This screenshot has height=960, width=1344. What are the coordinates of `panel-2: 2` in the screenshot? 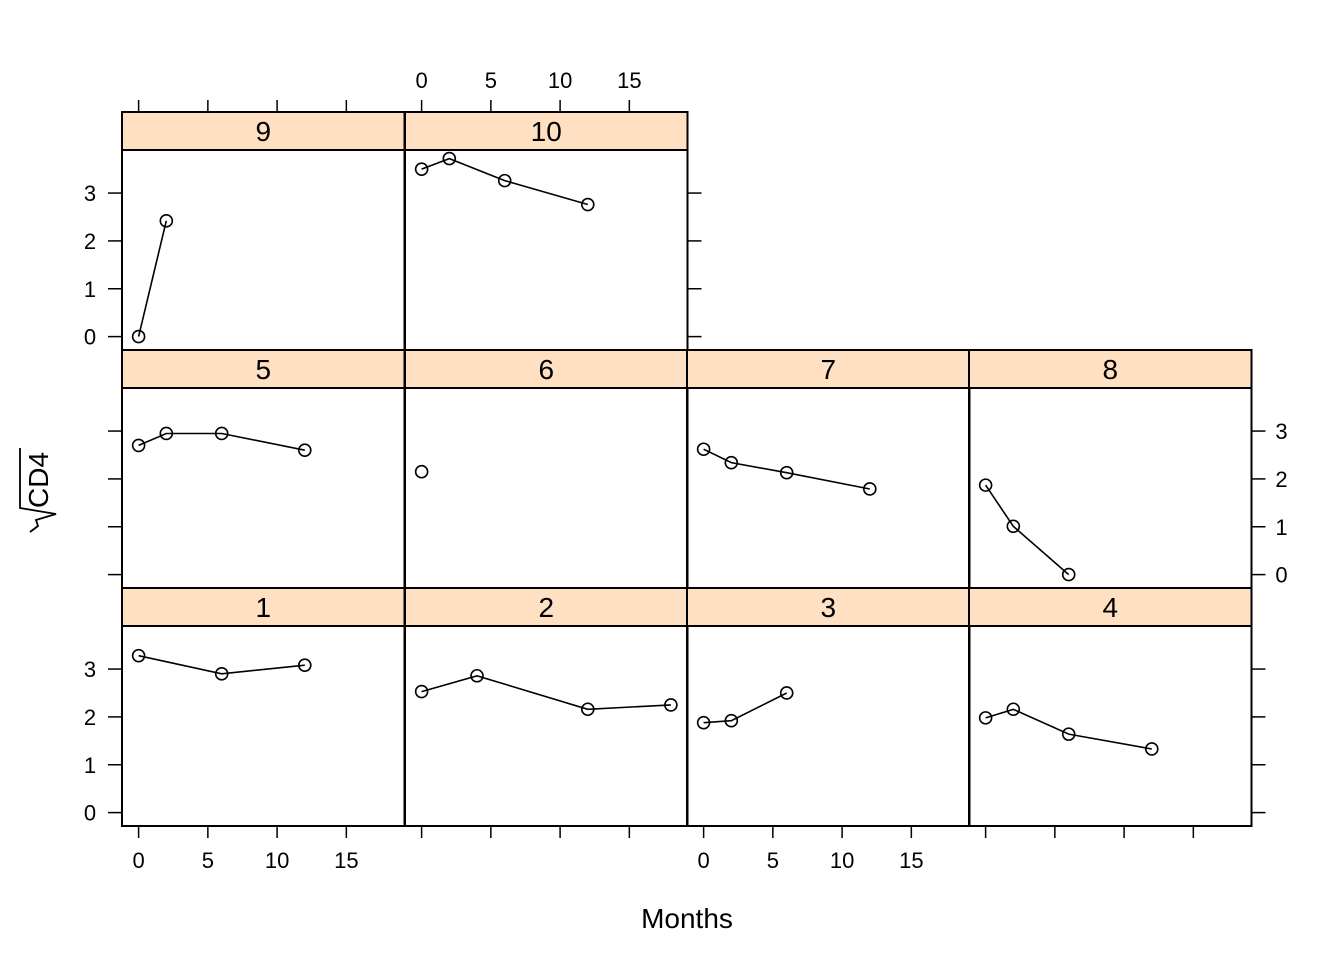 It's located at (546, 707).